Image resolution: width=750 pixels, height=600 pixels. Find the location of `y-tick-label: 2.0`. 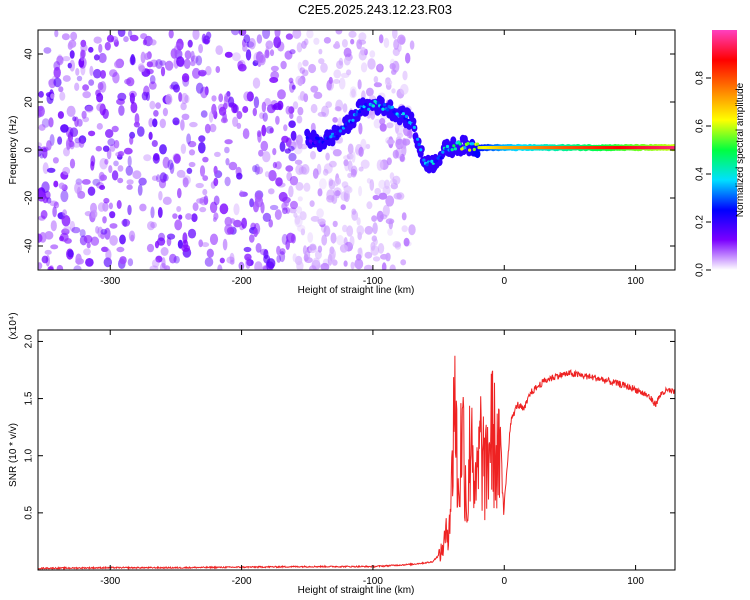

y-tick-label: 2.0 is located at coordinates (29, 341).